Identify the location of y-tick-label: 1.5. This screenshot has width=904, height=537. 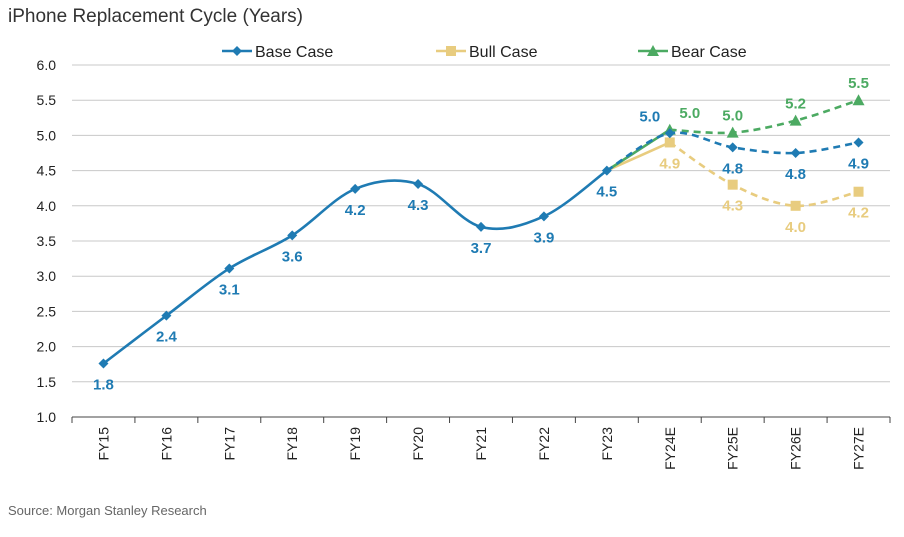
(47, 382).